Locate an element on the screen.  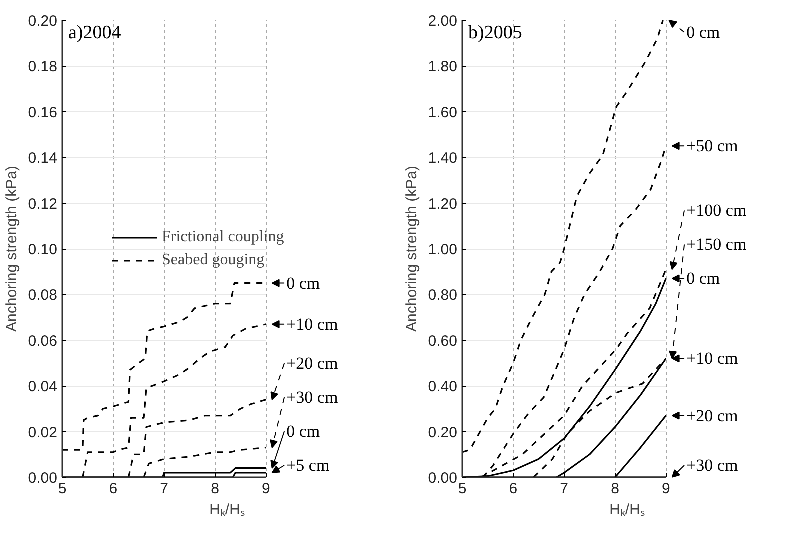
annotation: Frictional coupling is located at coordinates (223, 237).